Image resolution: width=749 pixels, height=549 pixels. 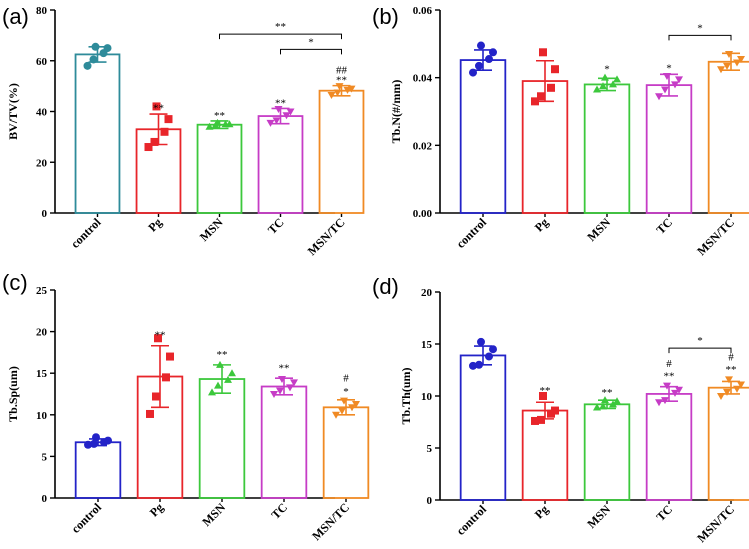 I want to click on y-axis-title: Tb.N(#/mm), so click(x=396, y=112).